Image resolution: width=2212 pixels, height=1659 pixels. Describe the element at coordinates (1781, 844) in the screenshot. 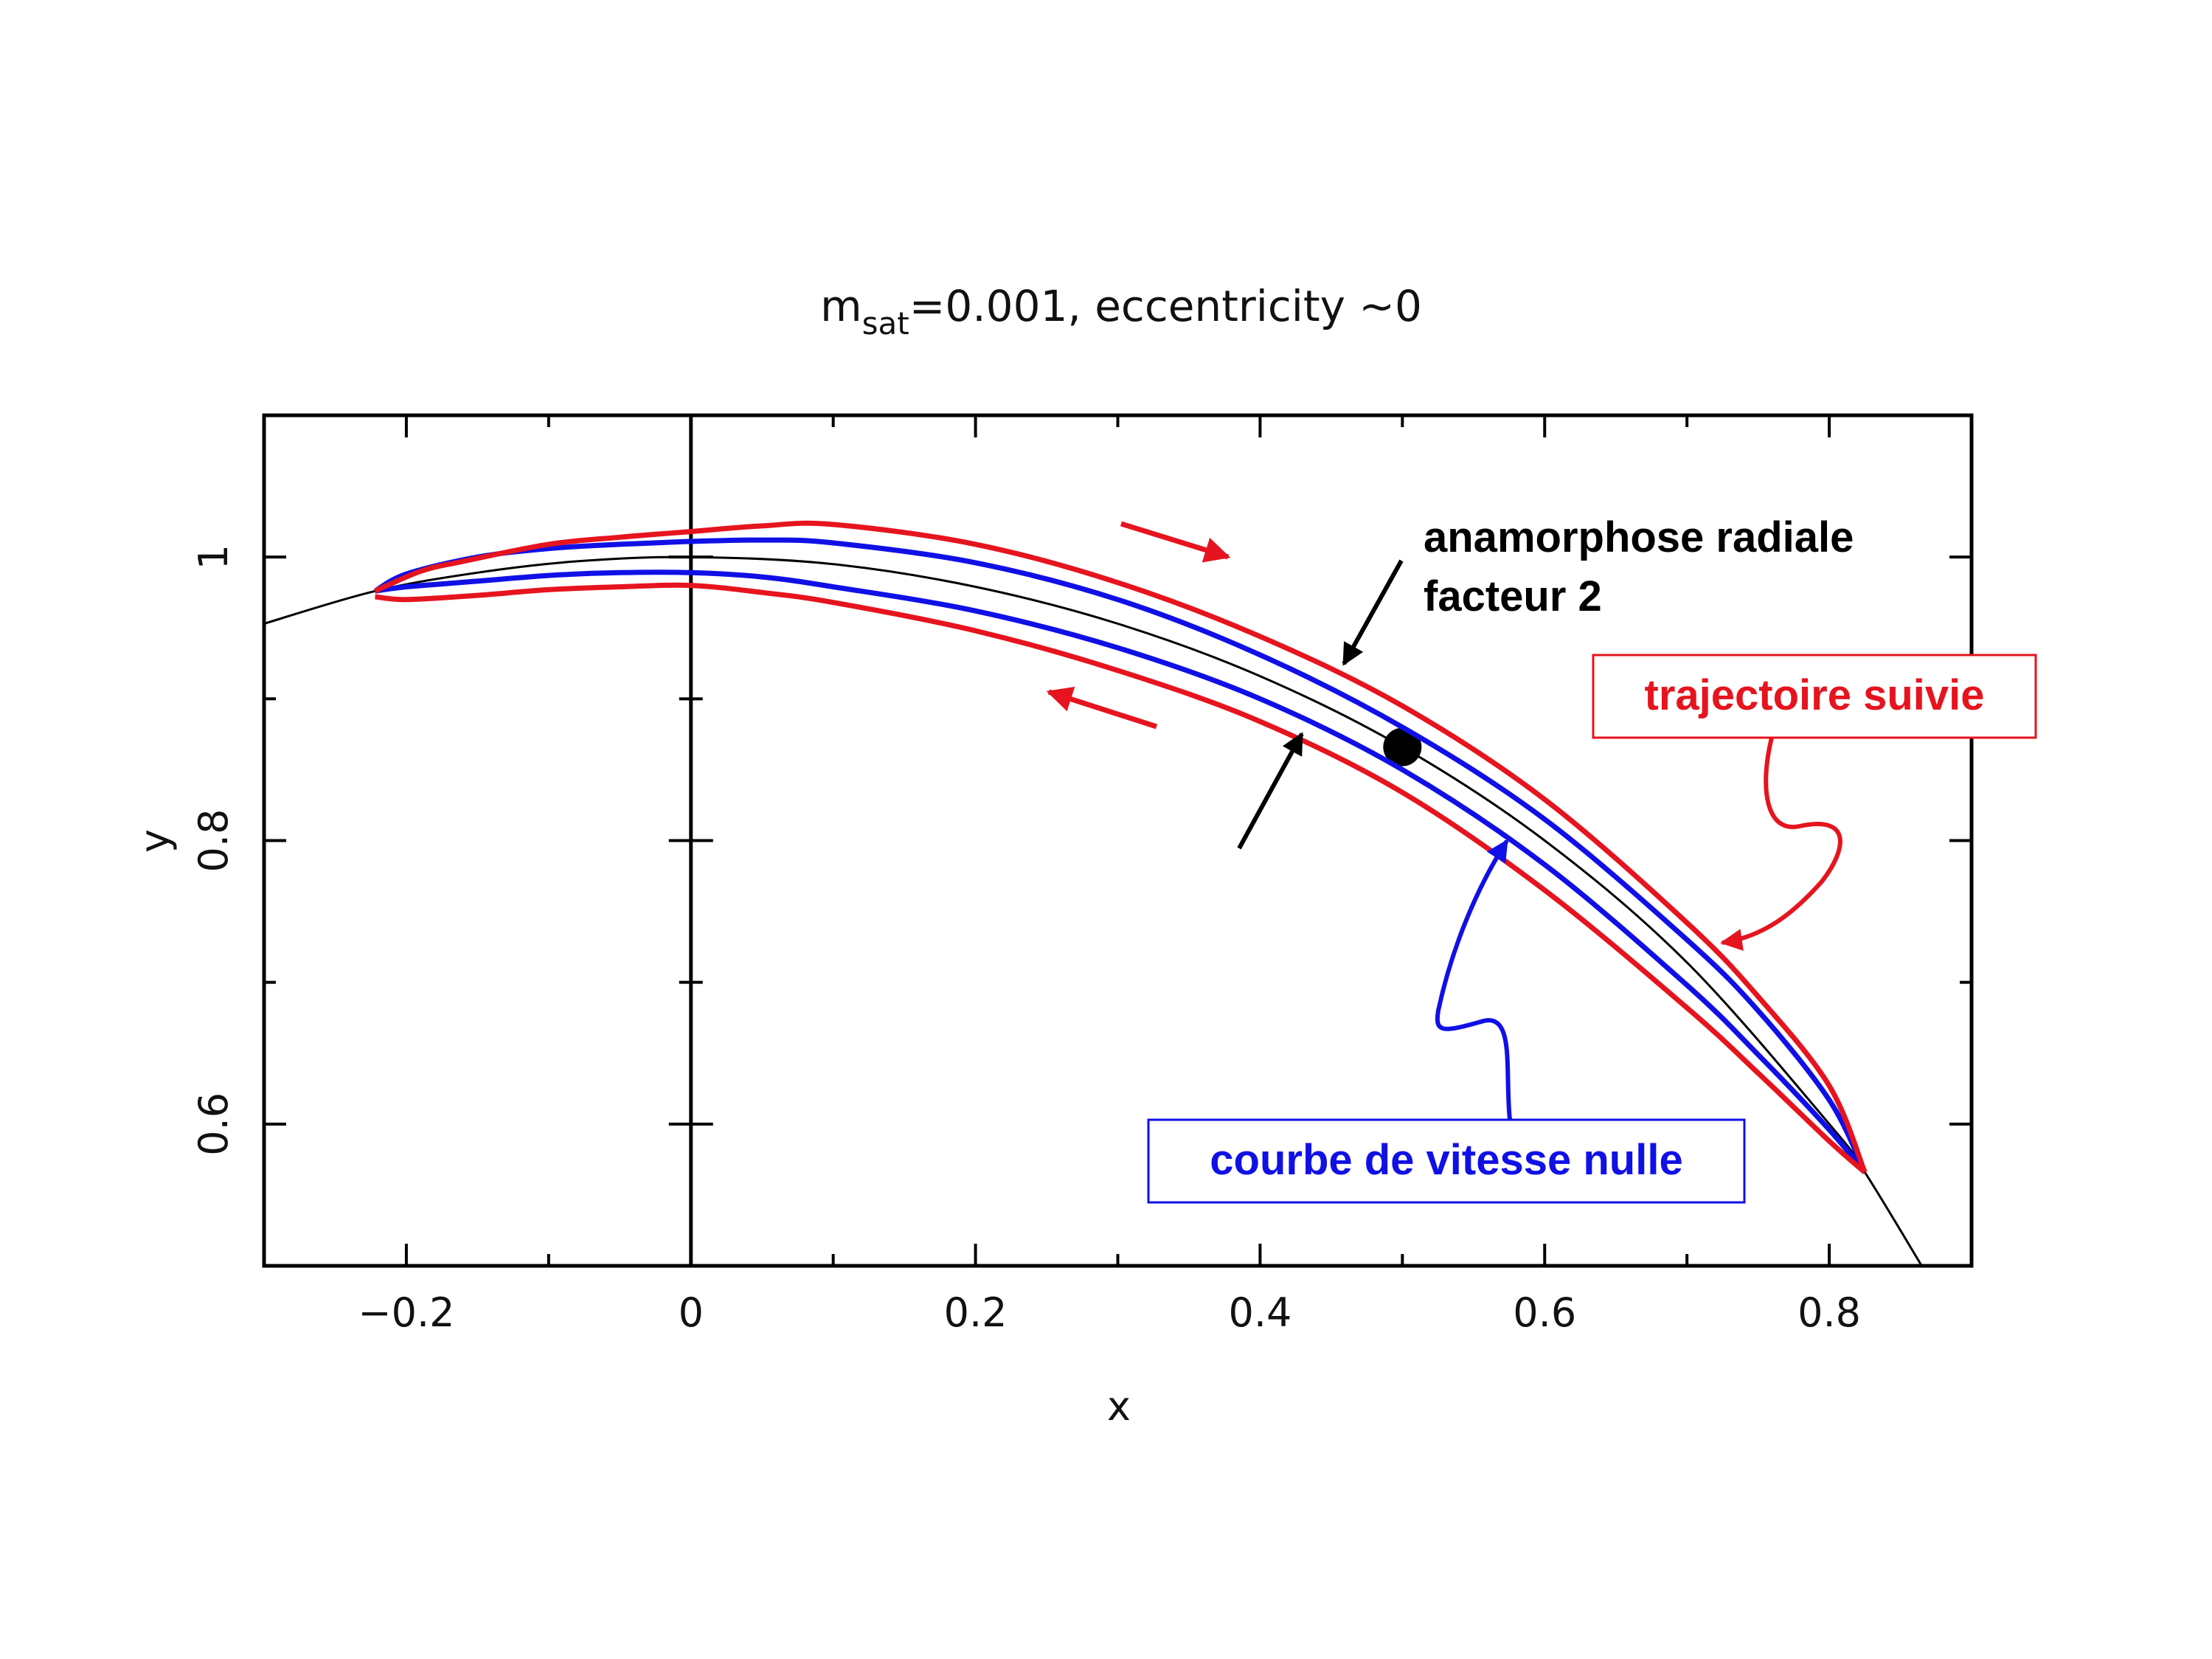

I see `trajectoire-pointer` at that location.